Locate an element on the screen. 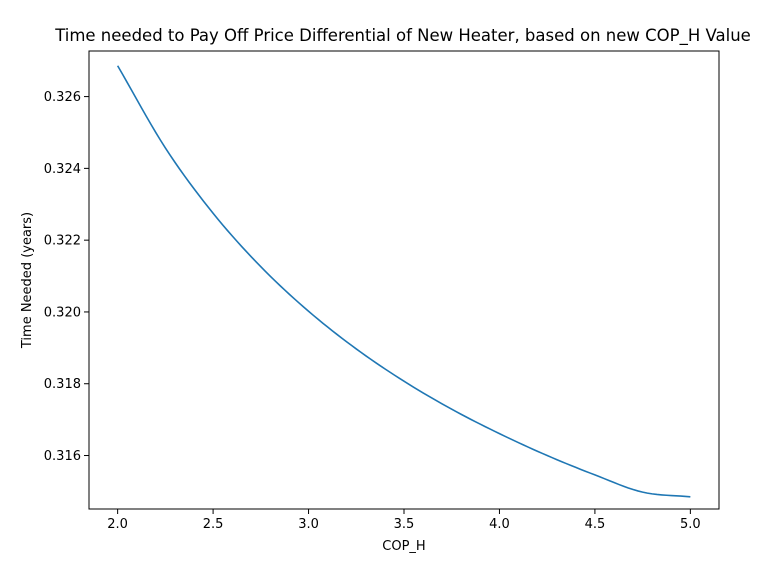 The image size is (768, 571). x-tick-label: 4.5 is located at coordinates (595, 524).